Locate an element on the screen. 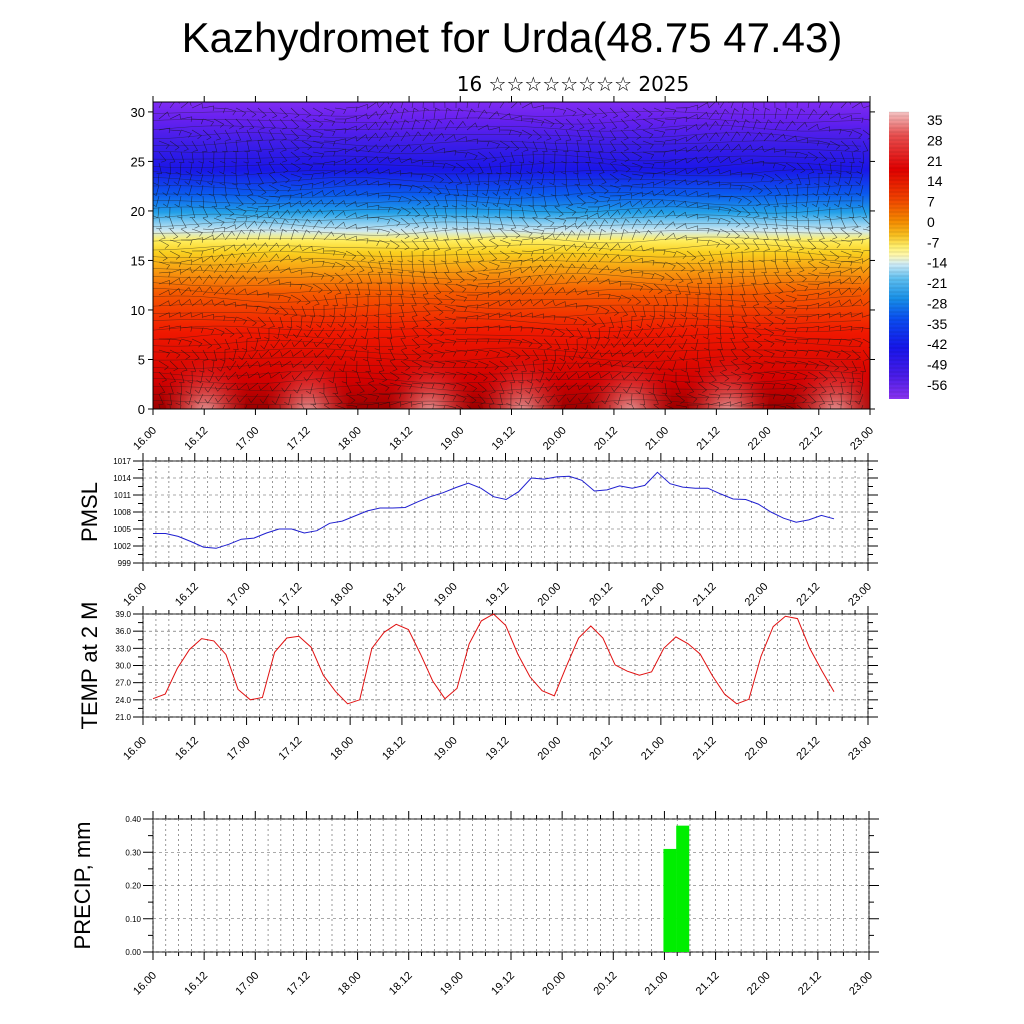 This screenshot has width=1024, height=1024. colorbar-label: -56 is located at coordinates (937, 385).